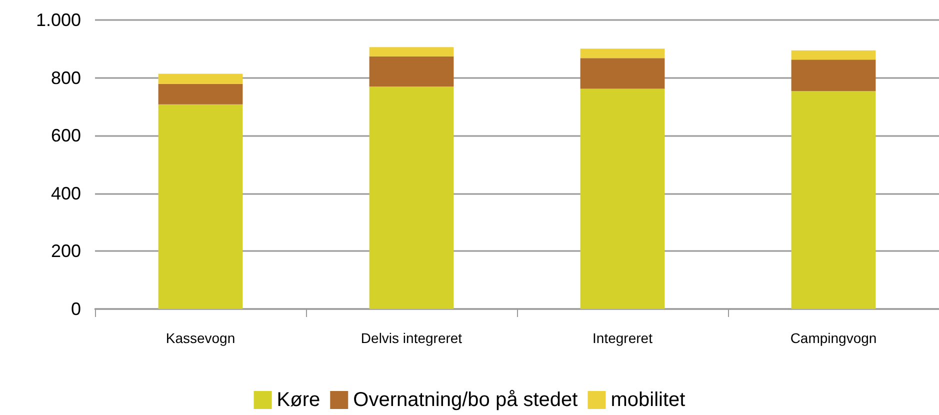 The image size is (939, 415). What do you see at coordinates (411, 338) in the screenshot?
I see `x-tick-label: Delvis integreret` at bounding box center [411, 338].